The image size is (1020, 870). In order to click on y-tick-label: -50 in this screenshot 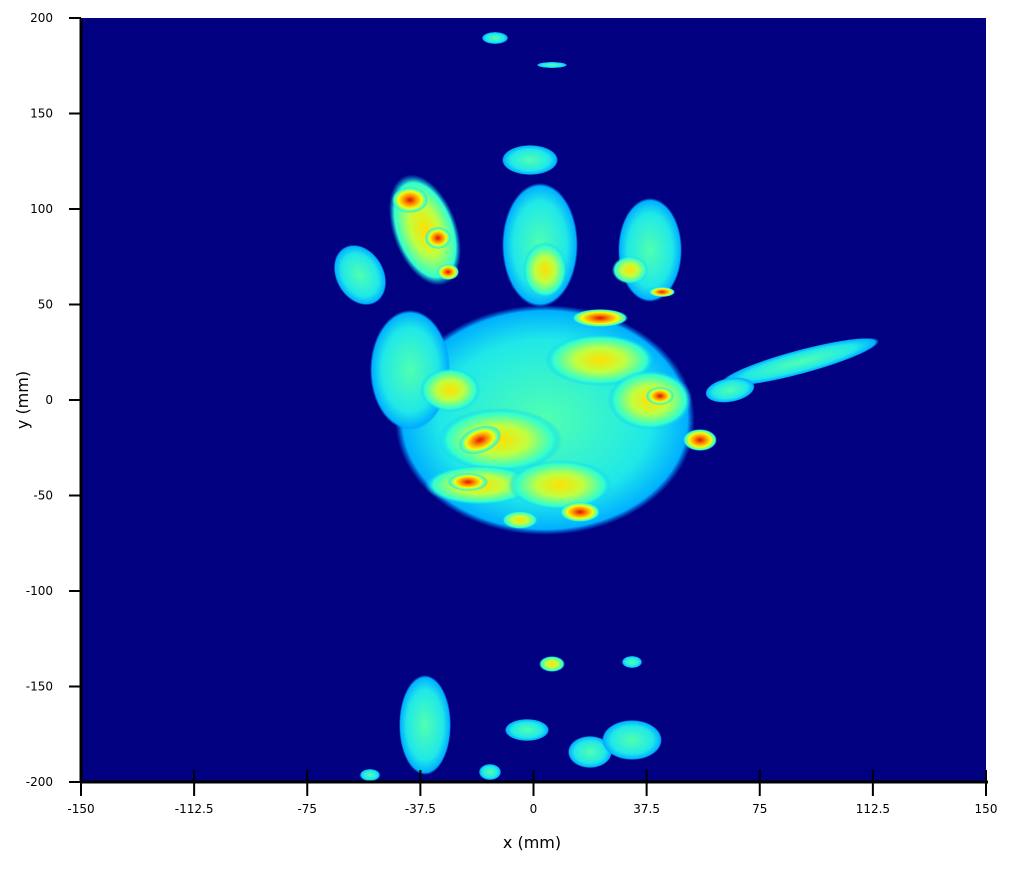, I will do `click(43, 496)`.